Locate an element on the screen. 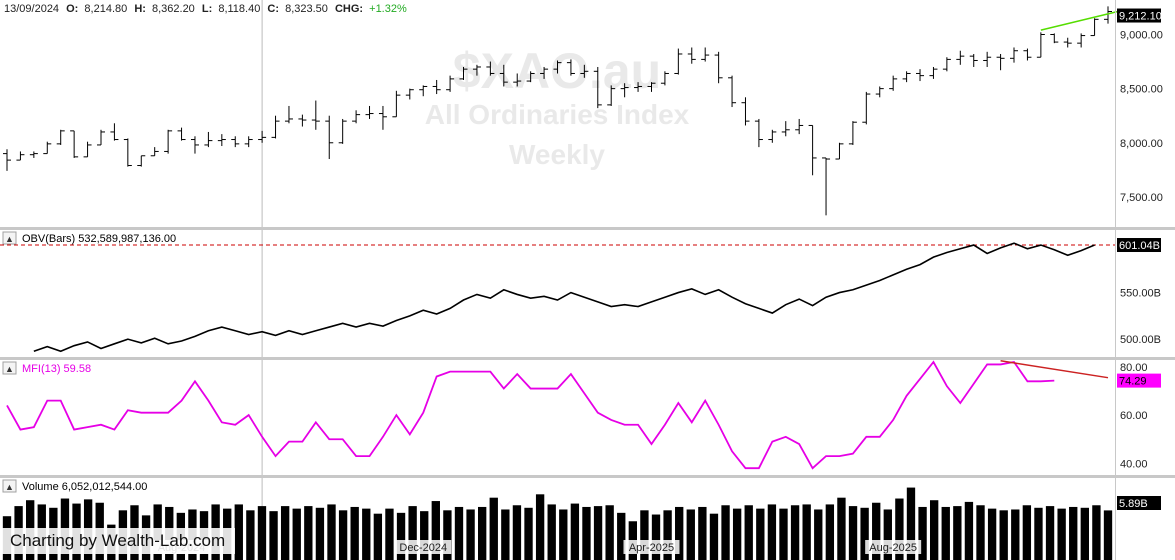 The width and height of the screenshot is (1175, 560). separator-mfi-volume is located at coordinates (587, 476).